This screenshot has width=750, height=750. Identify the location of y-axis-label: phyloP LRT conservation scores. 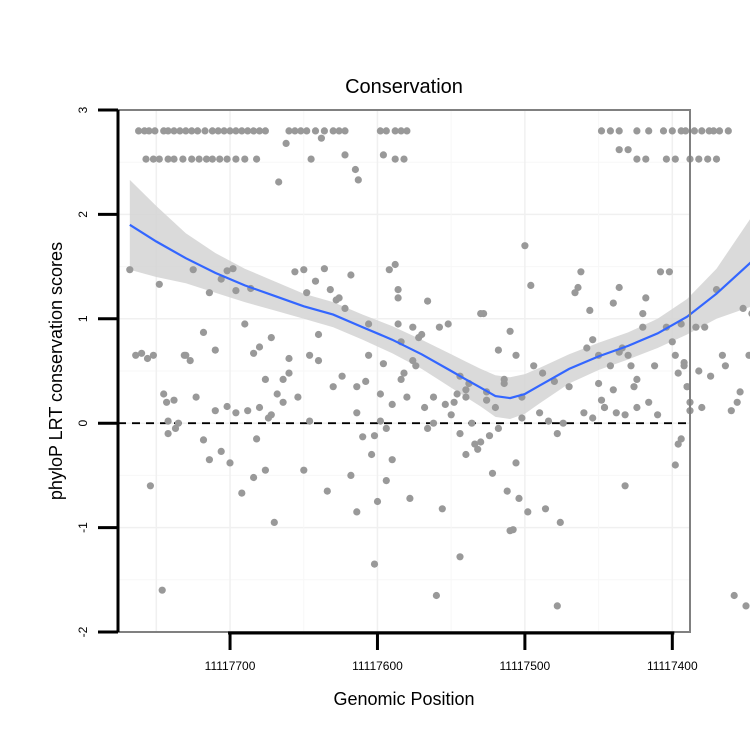
(56, 371).